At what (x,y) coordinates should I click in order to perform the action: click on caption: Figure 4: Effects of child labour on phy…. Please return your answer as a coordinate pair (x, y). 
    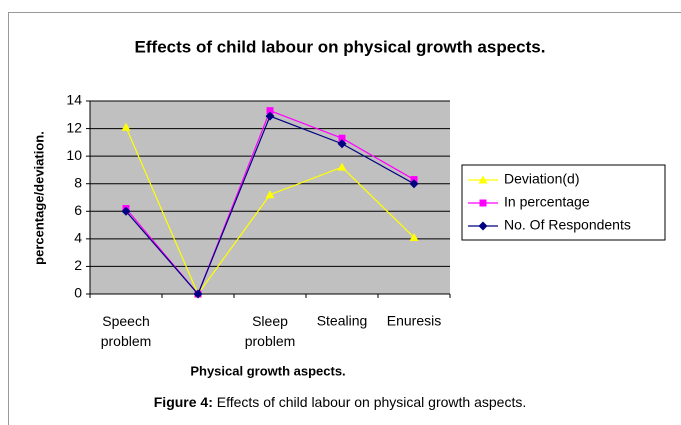
    Looking at the image, I should click on (340, 402).